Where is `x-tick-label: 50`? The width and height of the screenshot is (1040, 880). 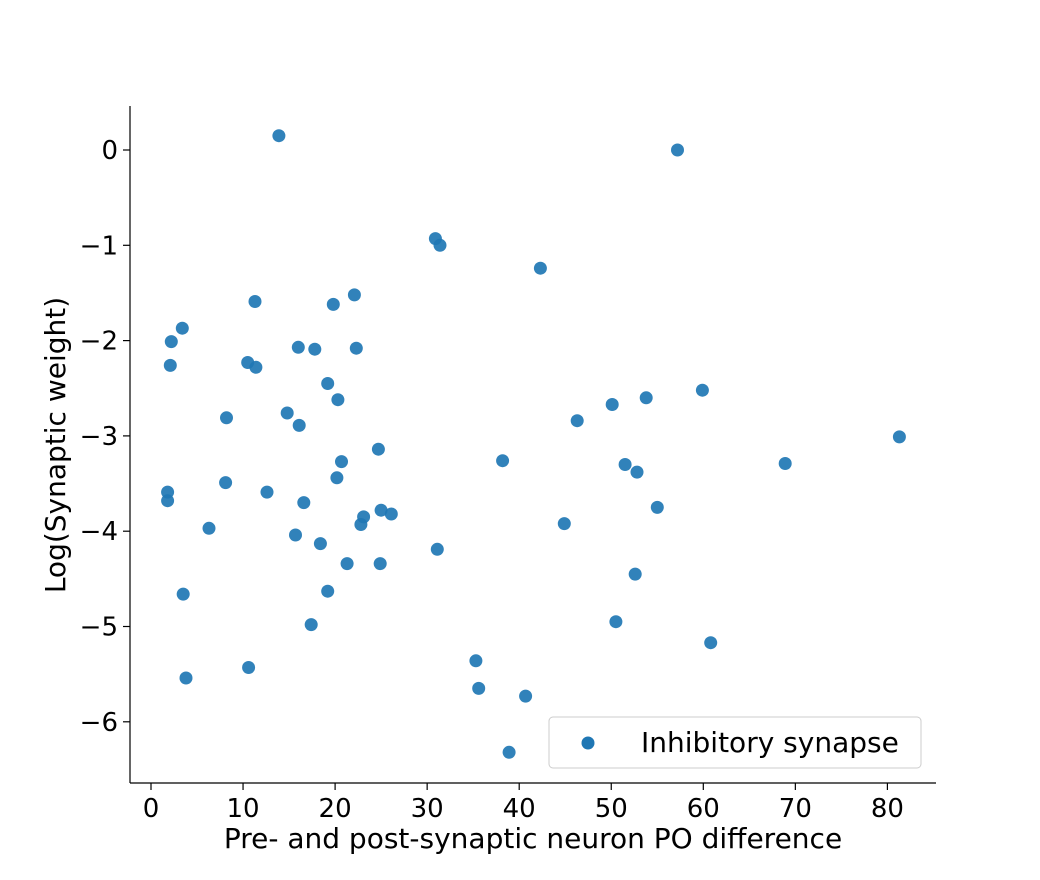
x-tick-label: 50 is located at coordinates (611, 809).